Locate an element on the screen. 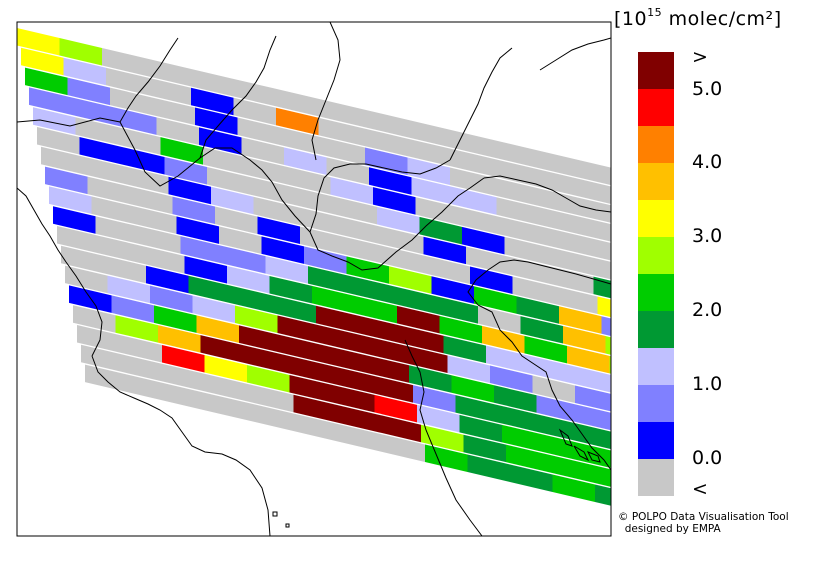 This screenshot has width=813, height=566. legend-exponent-base: 10 is located at coordinates (634, 19).